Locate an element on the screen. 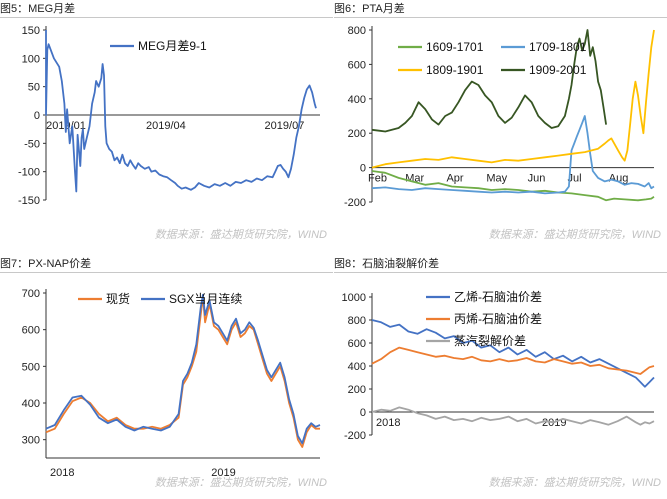  y-tick-label: 700 is located at coordinates (31, 294).